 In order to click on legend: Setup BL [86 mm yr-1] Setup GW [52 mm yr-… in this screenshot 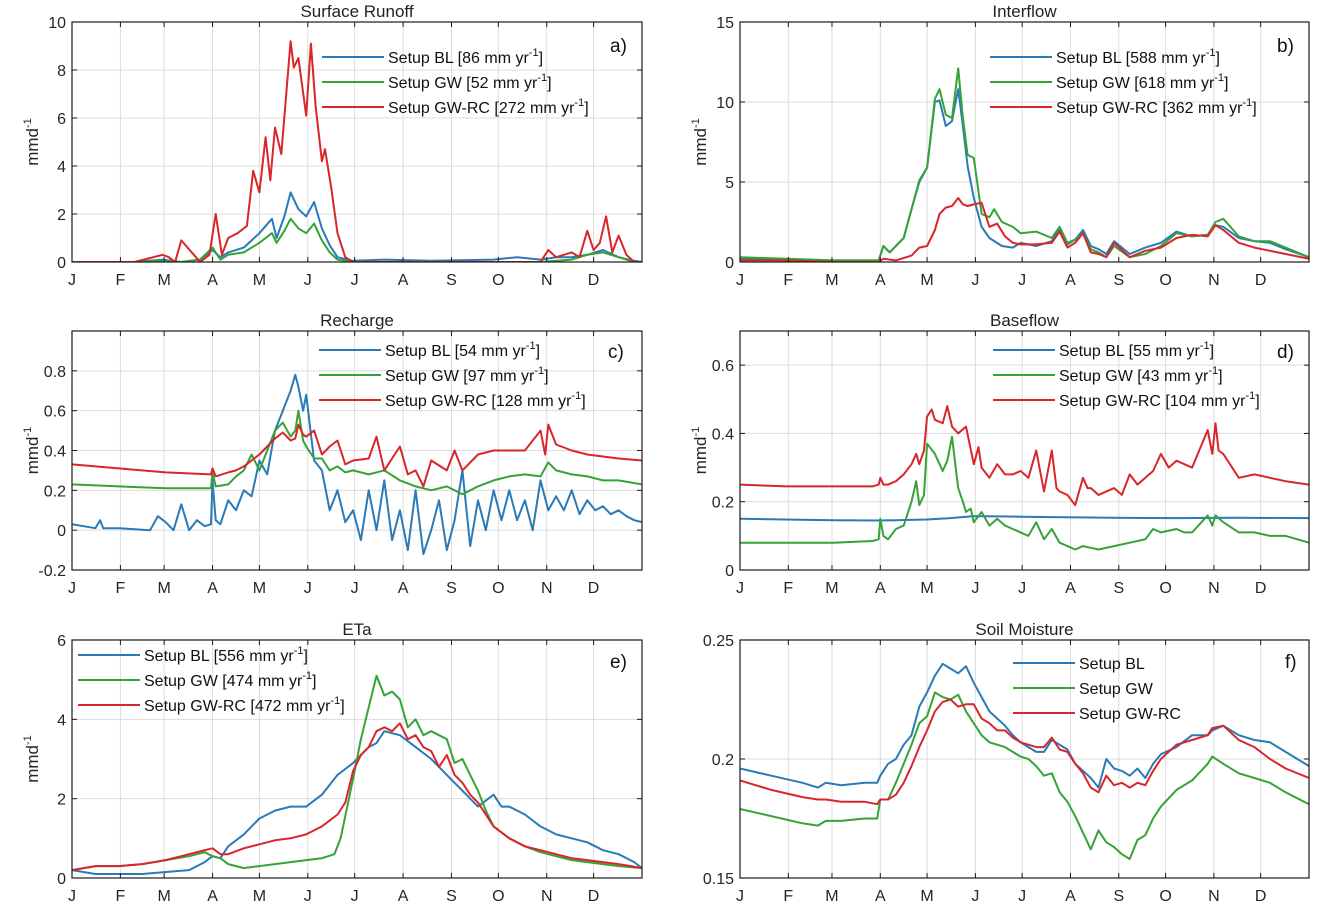, I will do `click(455, 82)`.